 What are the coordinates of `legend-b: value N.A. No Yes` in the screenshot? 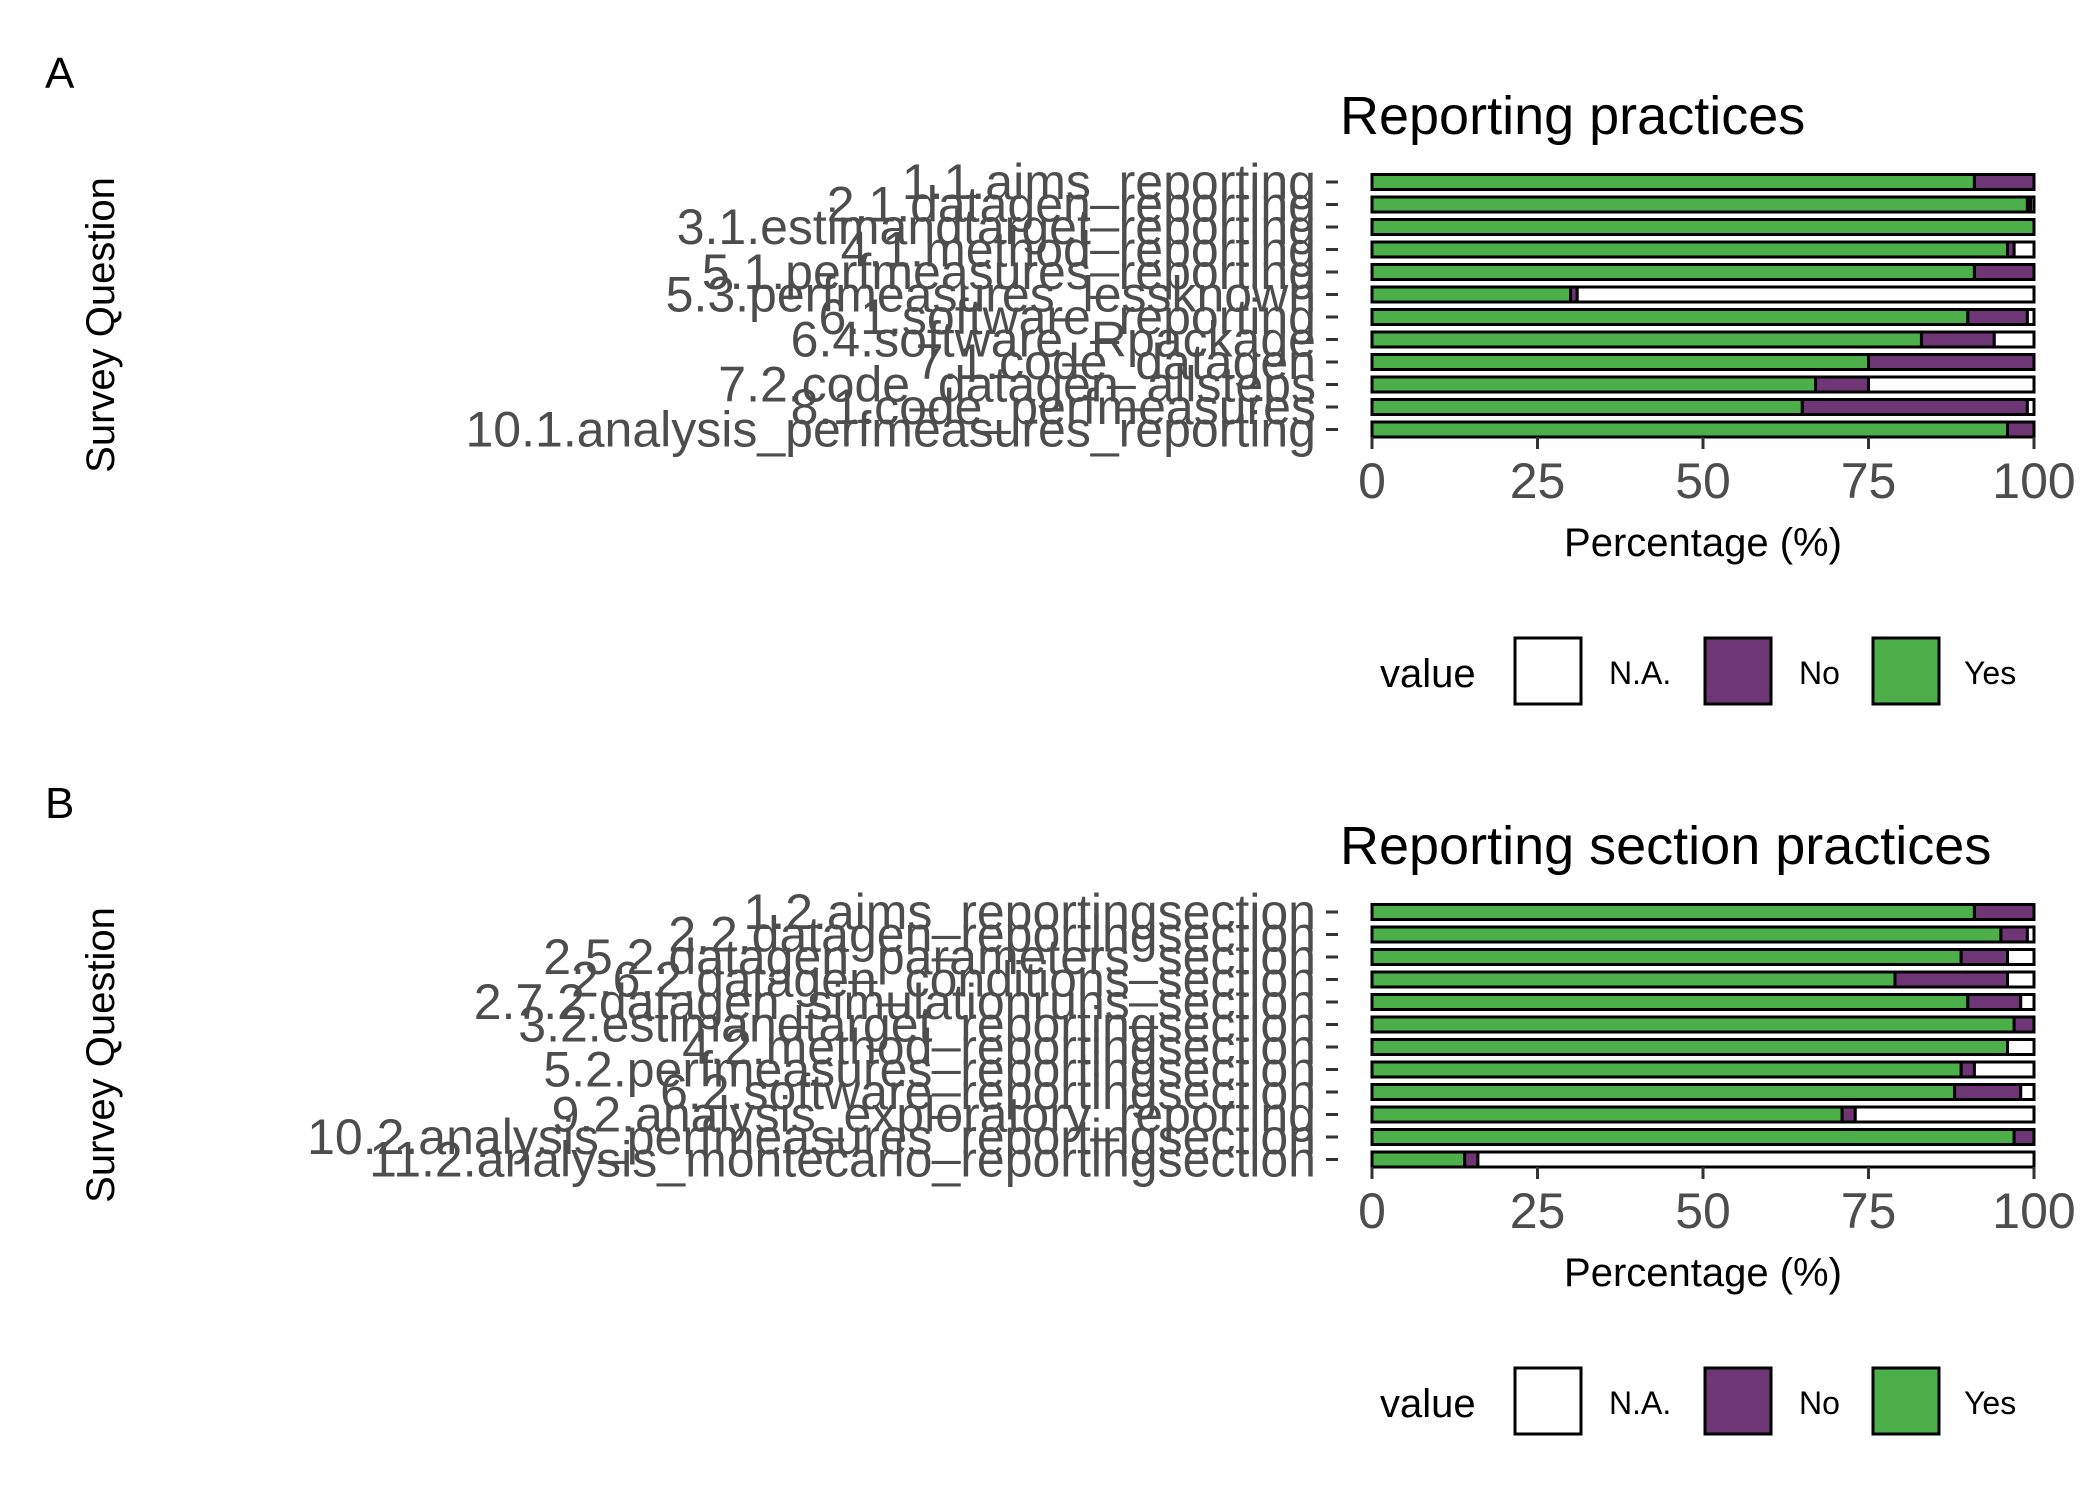 It's located at (1698, 1401).